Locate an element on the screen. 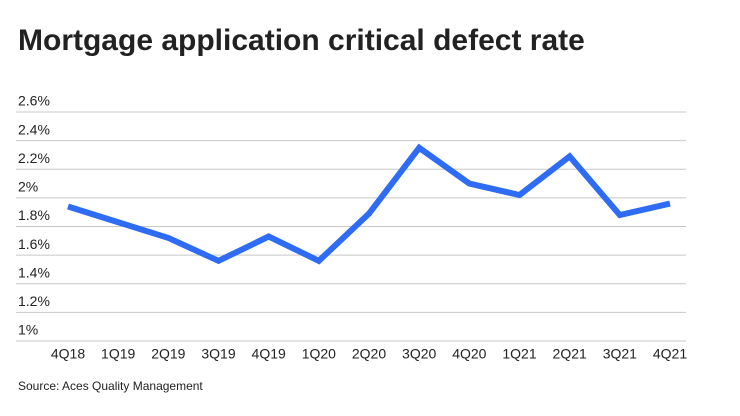 The image size is (740, 416). x-tick-label: 1Q20 is located at coordinates (319, 354).